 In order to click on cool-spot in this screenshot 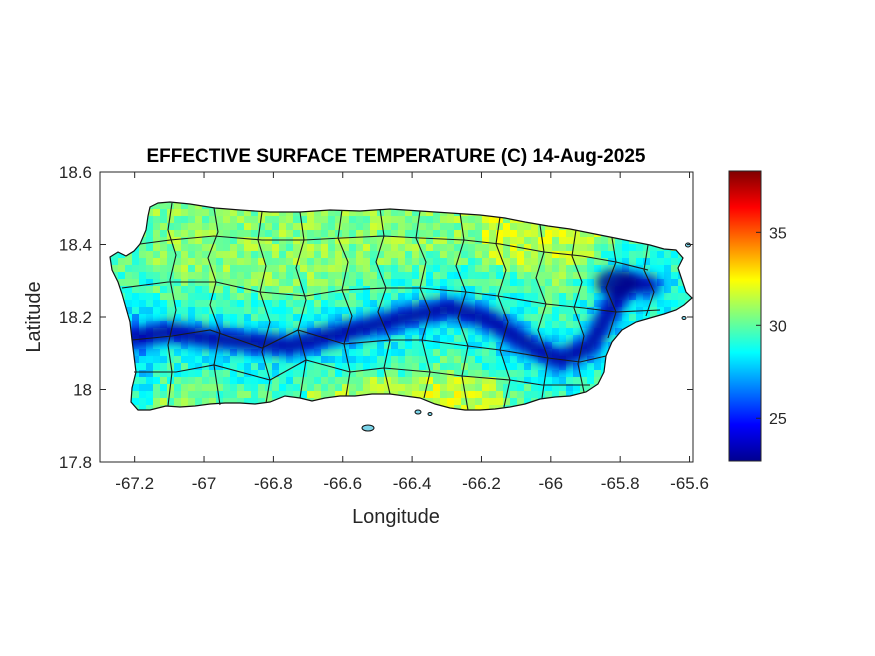, I will do `click(618, 283)`.